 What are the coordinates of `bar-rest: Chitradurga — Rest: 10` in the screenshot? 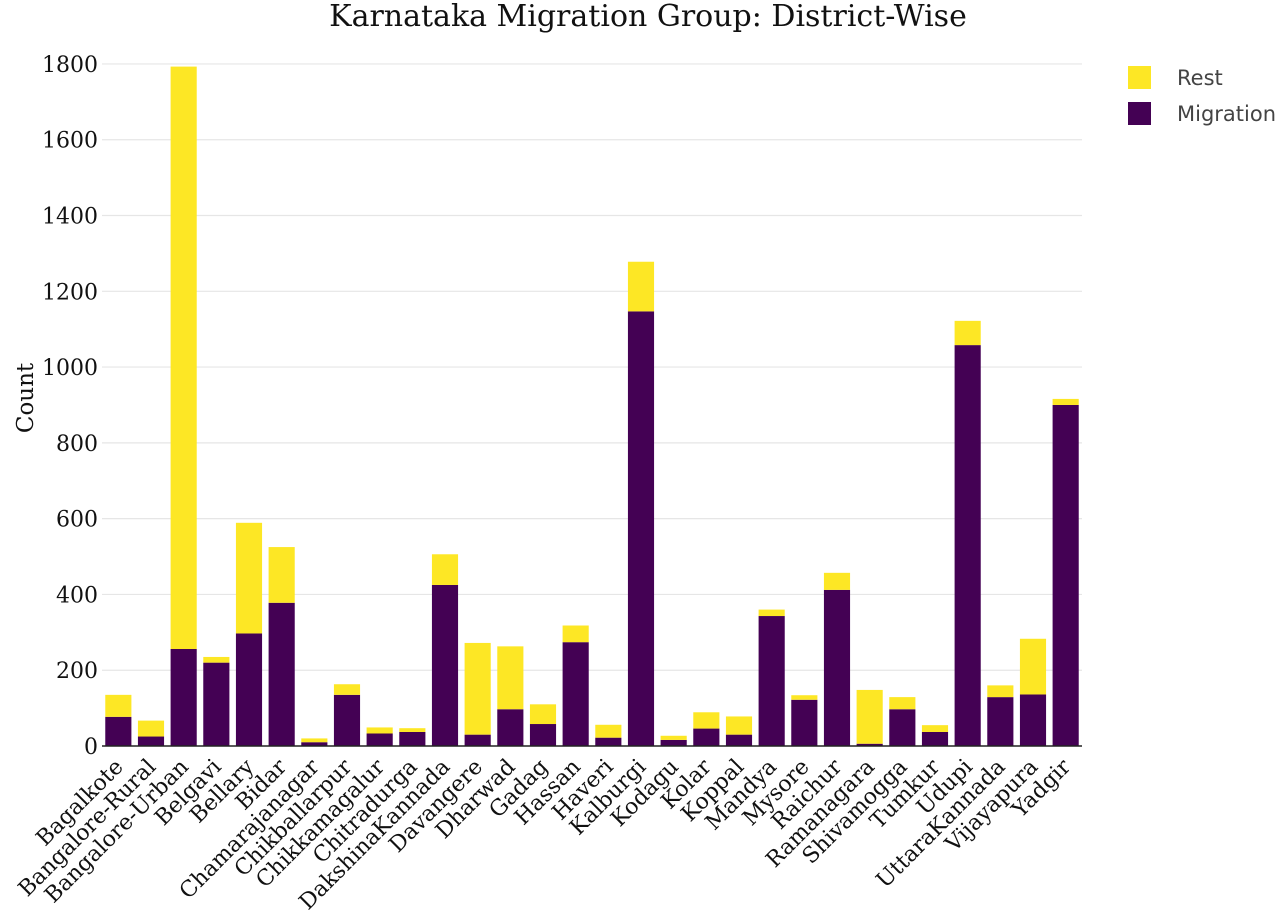 It's located at (412, 730).